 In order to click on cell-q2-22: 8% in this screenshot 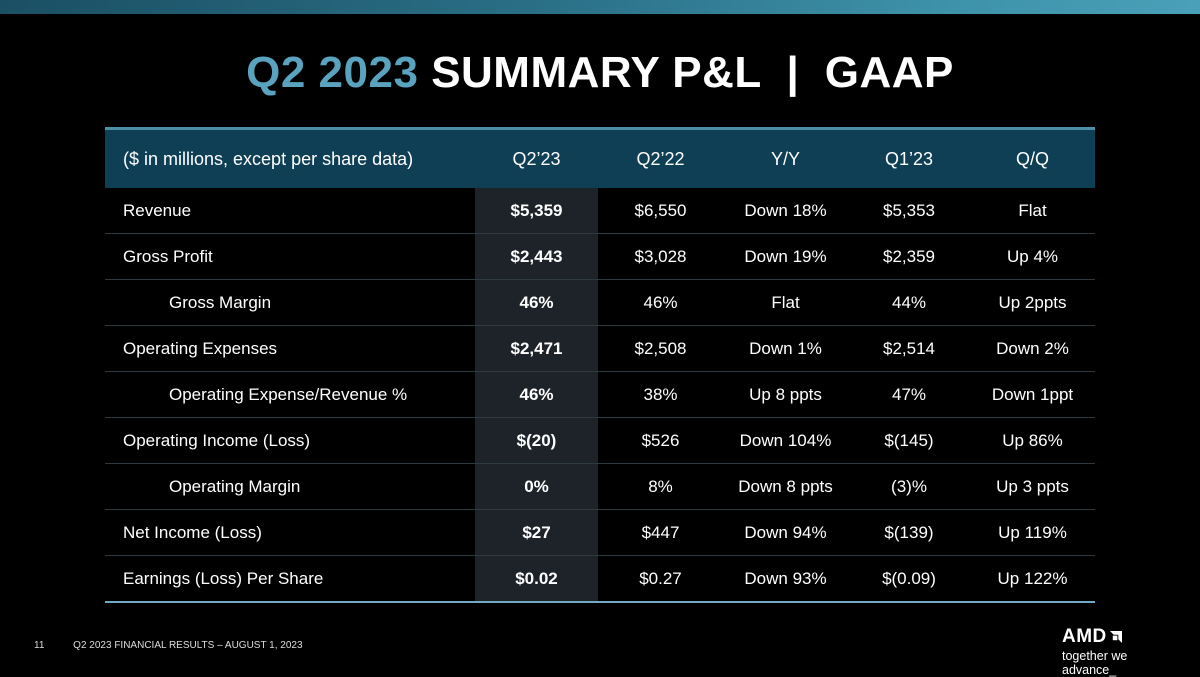, I will do `click(660, 486)`.